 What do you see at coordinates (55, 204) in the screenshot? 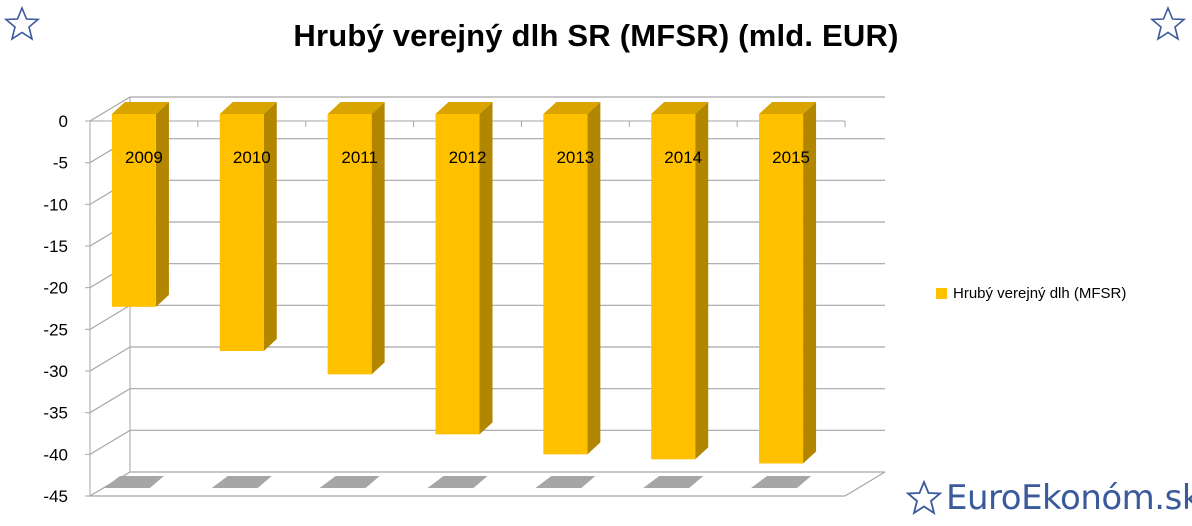
I see `y-tick-label: -10` at bounding box center [55, 204].